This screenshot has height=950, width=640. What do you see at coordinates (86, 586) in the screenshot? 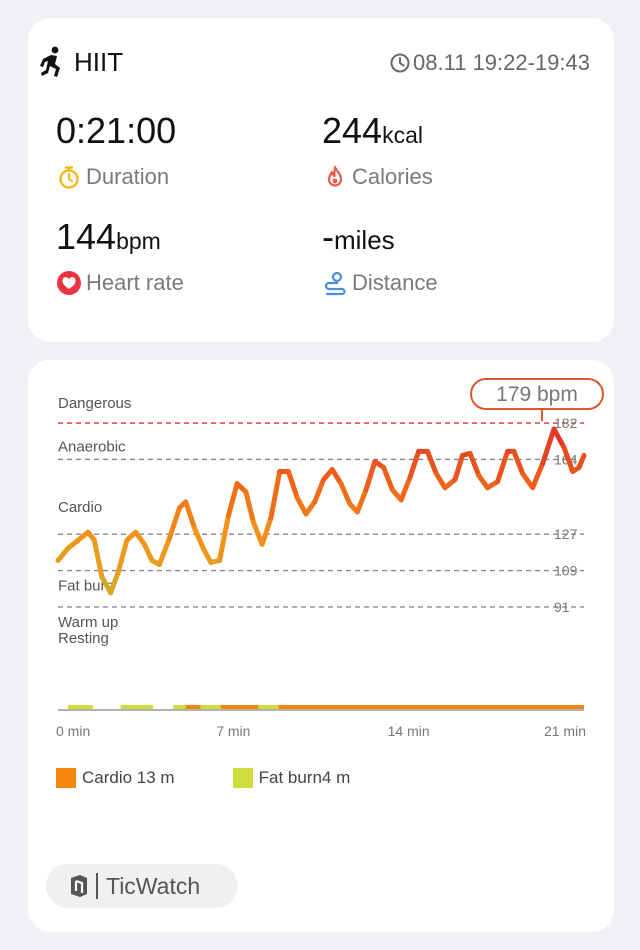
I see `zone-label-fat-burn: Fat burn` at bounding box center [86, 586].